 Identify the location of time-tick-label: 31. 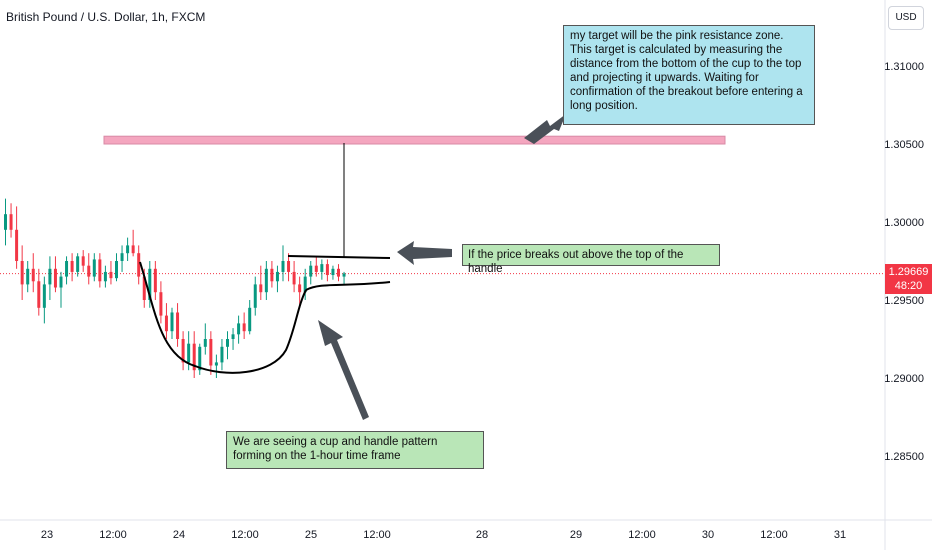
(840, 535).